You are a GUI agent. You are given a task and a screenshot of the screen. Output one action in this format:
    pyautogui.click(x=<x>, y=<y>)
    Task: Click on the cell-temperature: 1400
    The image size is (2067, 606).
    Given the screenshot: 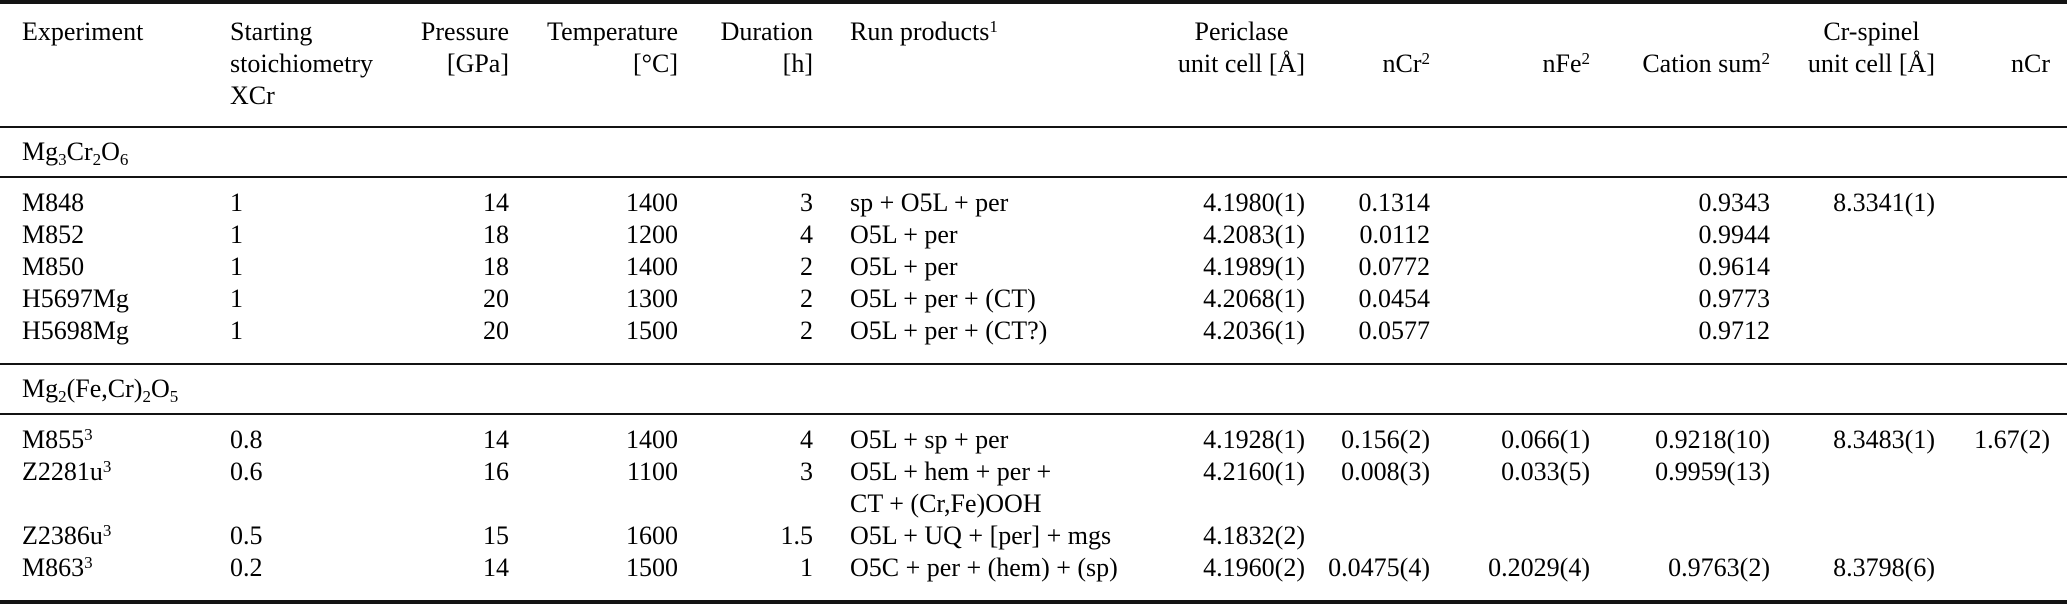 What is the action you would take?
    pyautogui.click(x=652, y=266)
    